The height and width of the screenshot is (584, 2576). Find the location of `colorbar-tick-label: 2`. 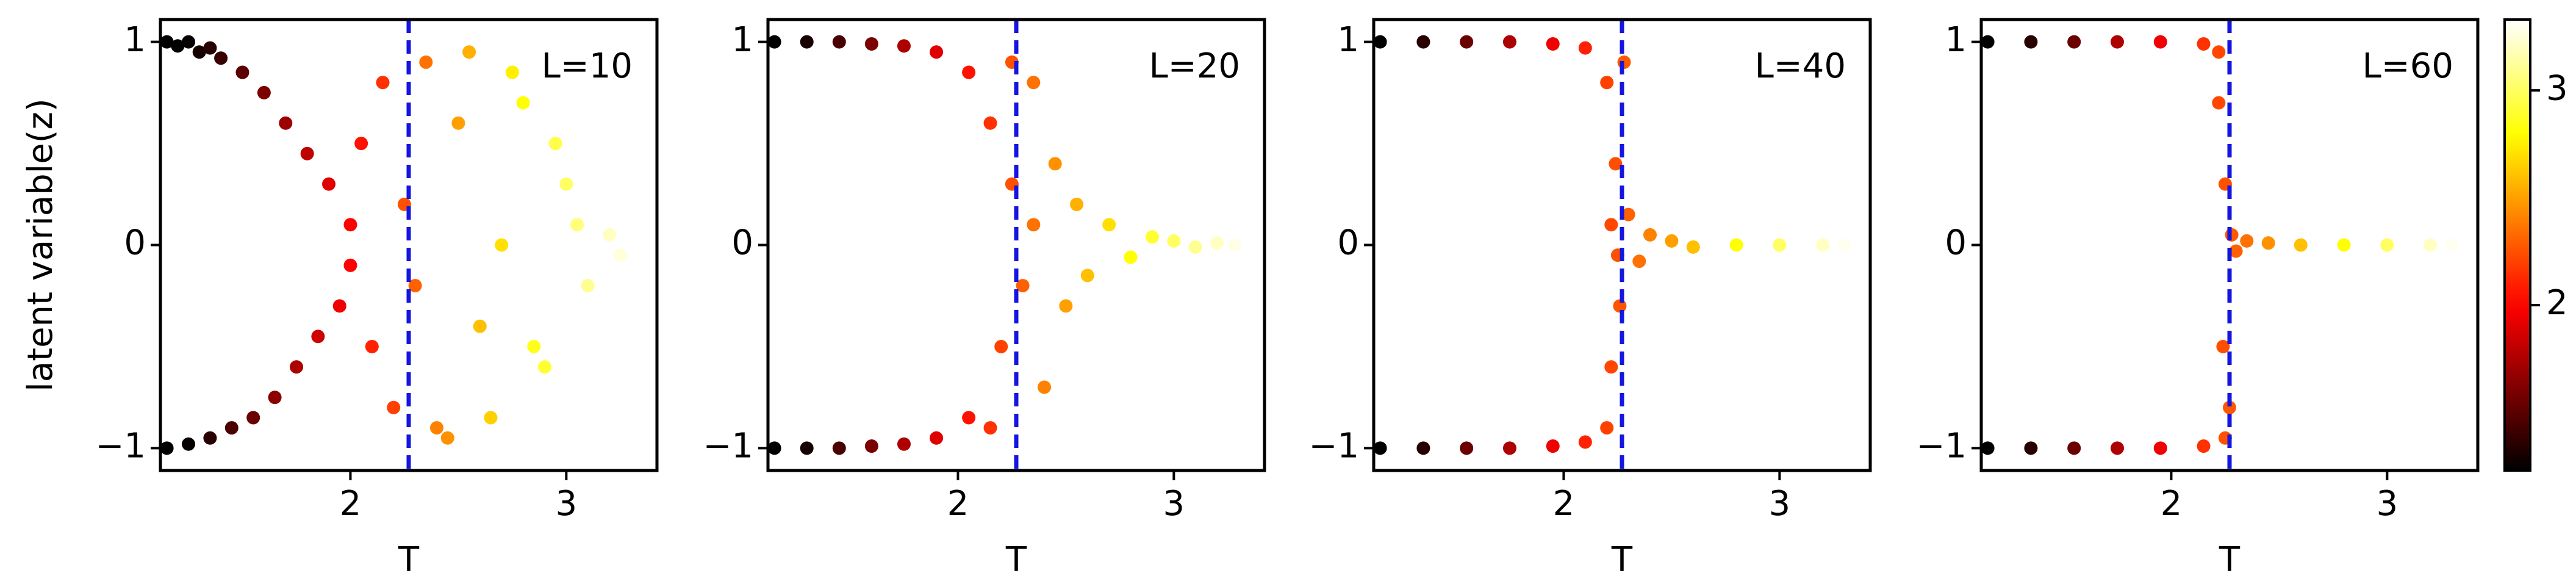

colorbar-tick-label: 2 is located at coordinates (2557, 303).